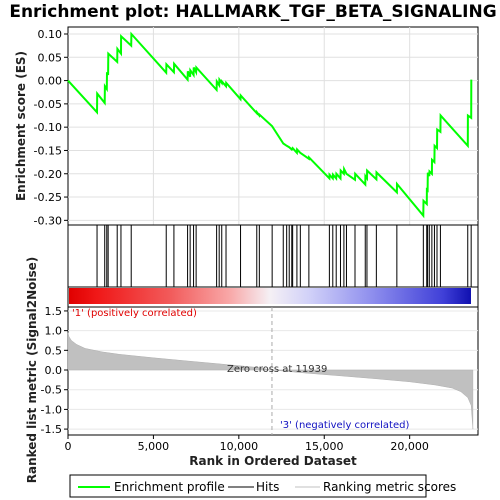 Image resolution: width=500 pixels, height=500 pixels. I want to click on metric-y-axis-label: Ranked list metric (Signal2Noise), so click(32, 370).